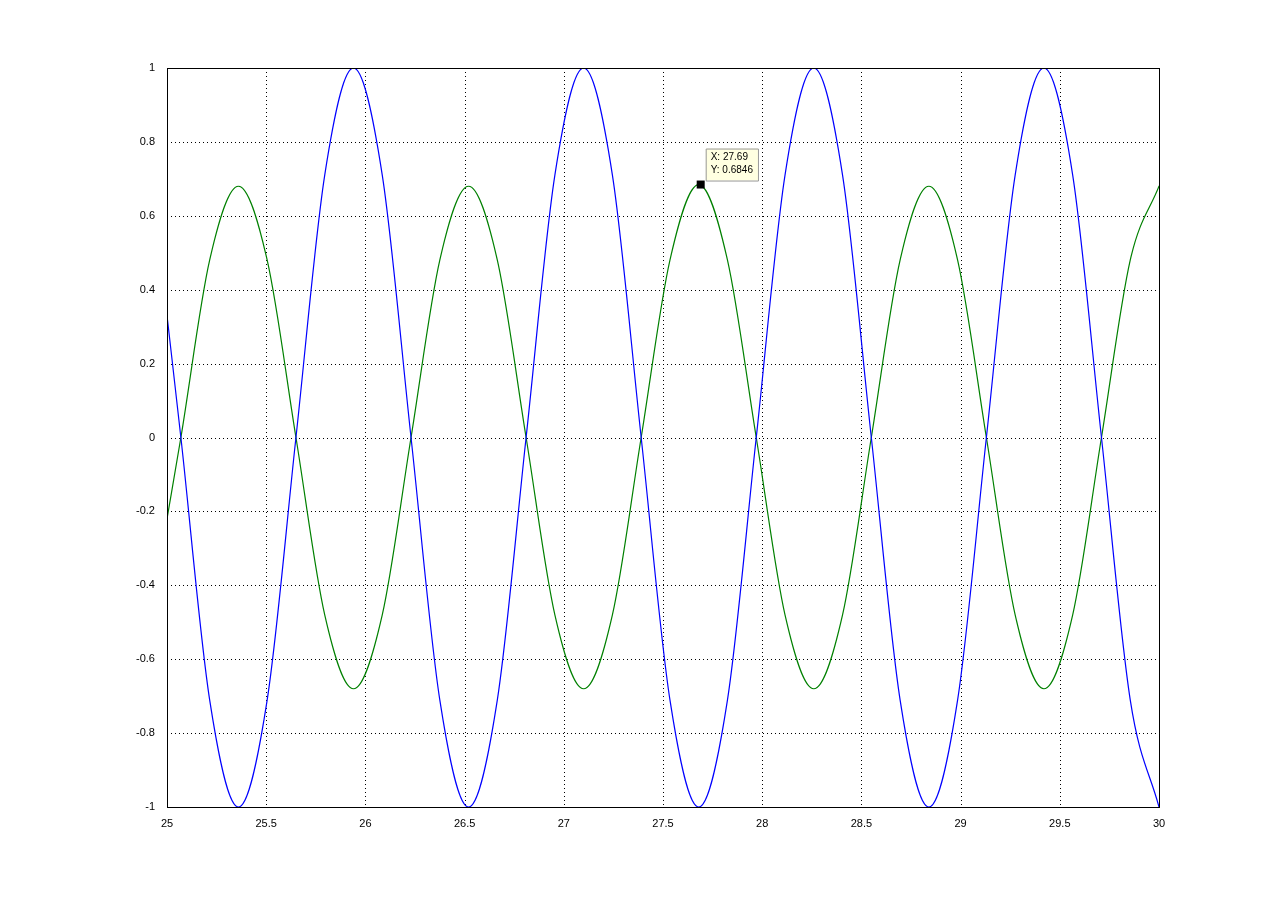 The height and width of the screenshot is (908, 1281). What do you see at coordinates (145, 584) in the screenshot?
I see `y-tick-label: -0.4` at bounding box center [145, 584].